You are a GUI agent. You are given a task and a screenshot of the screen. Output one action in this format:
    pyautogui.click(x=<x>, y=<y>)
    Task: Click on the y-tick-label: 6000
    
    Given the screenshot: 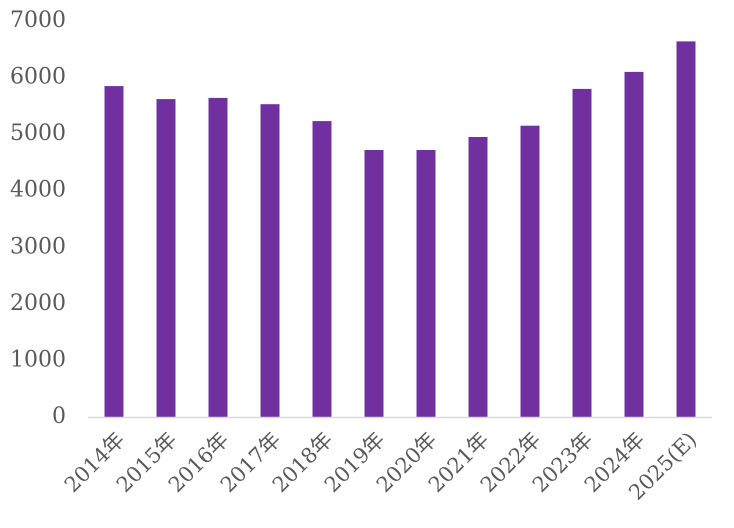 What is the action you would take?
    pyautogui.click(x=38, y=77)
    